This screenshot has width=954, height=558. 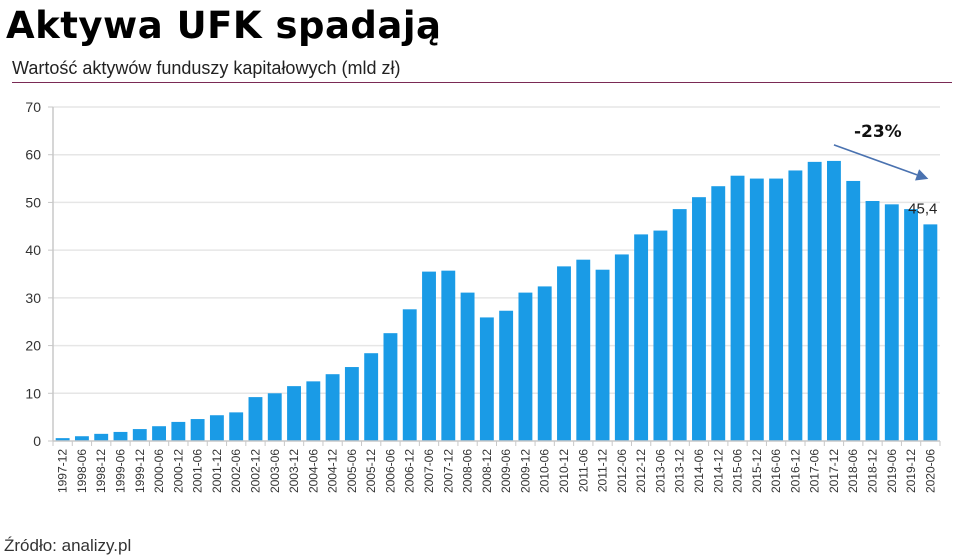 I want to click on x-tick-label: 2006-12, so click(x=410, y=471).